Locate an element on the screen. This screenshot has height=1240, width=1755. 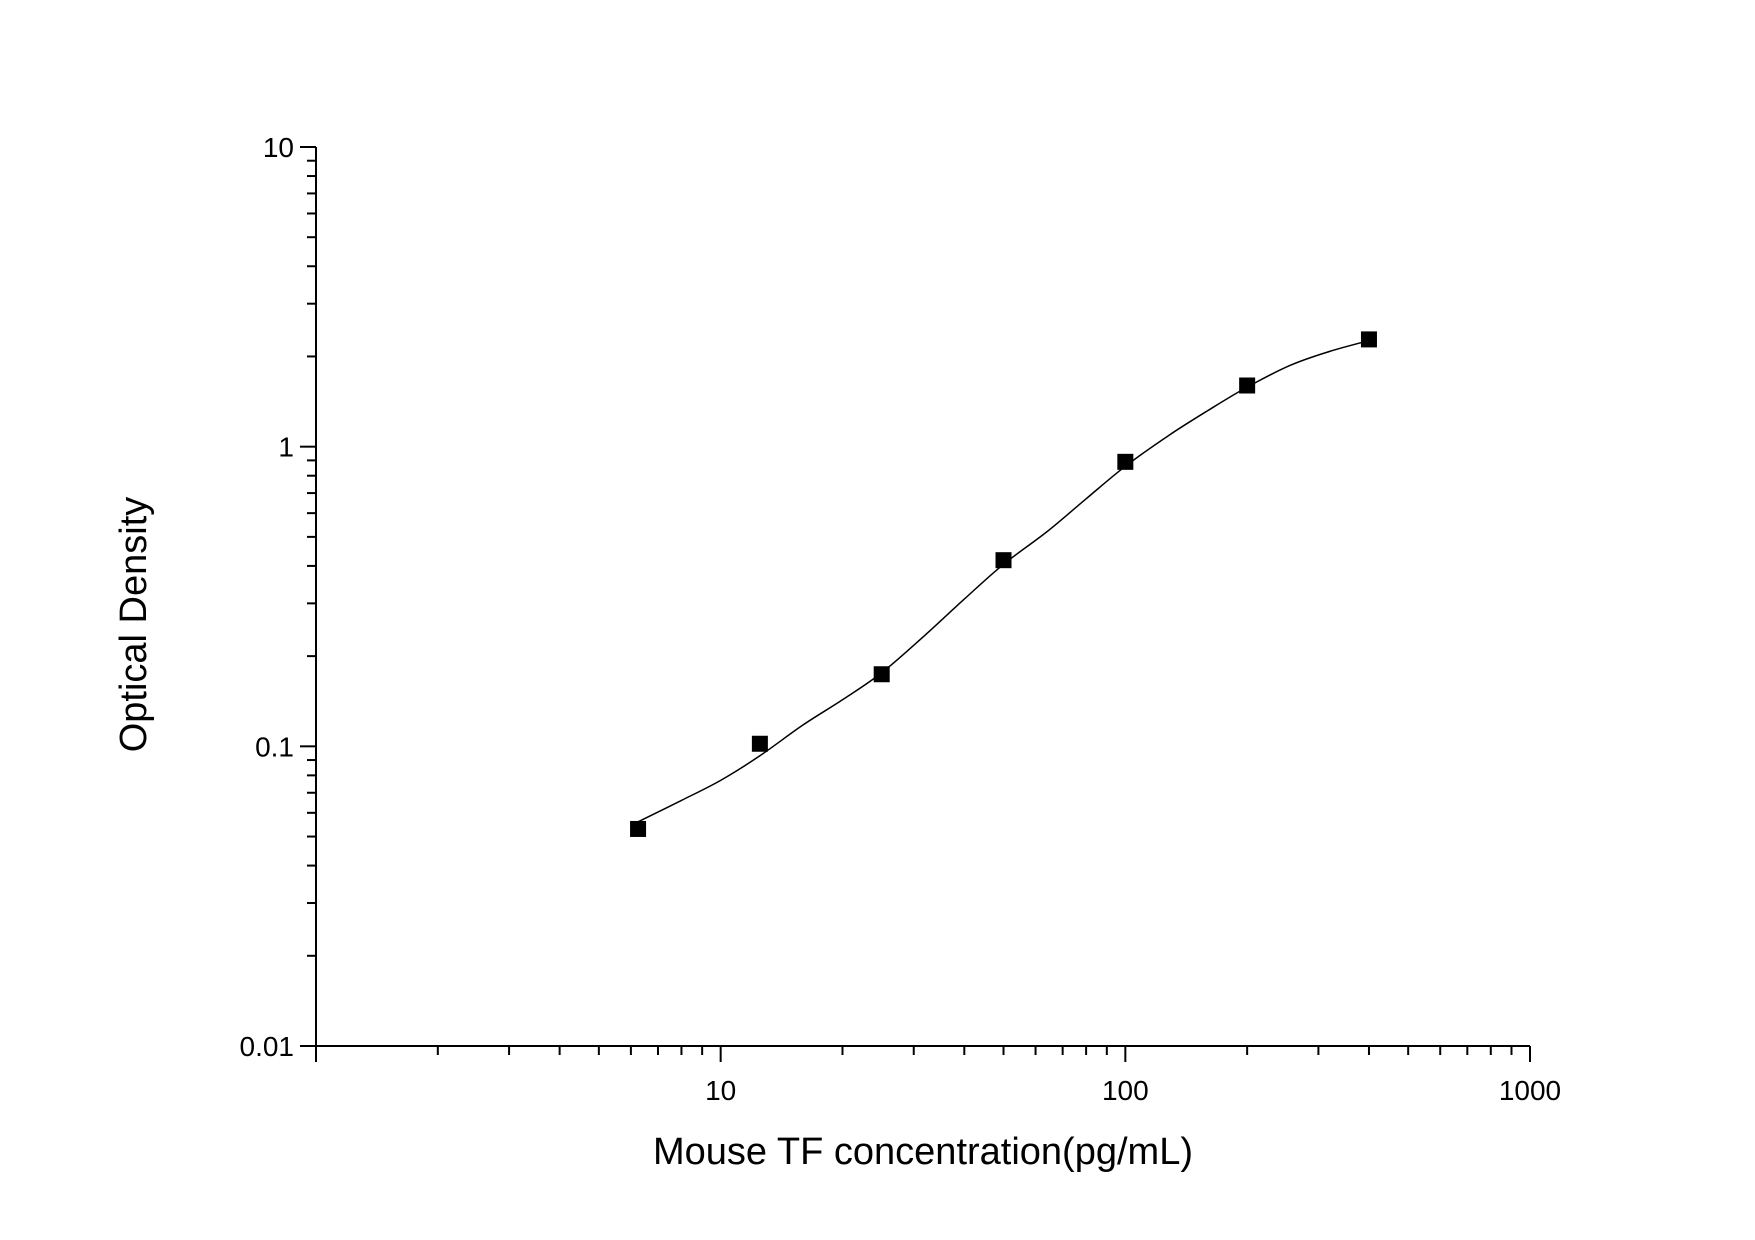
y-axis-title: Optical Density is located at coordinates (134, 625).